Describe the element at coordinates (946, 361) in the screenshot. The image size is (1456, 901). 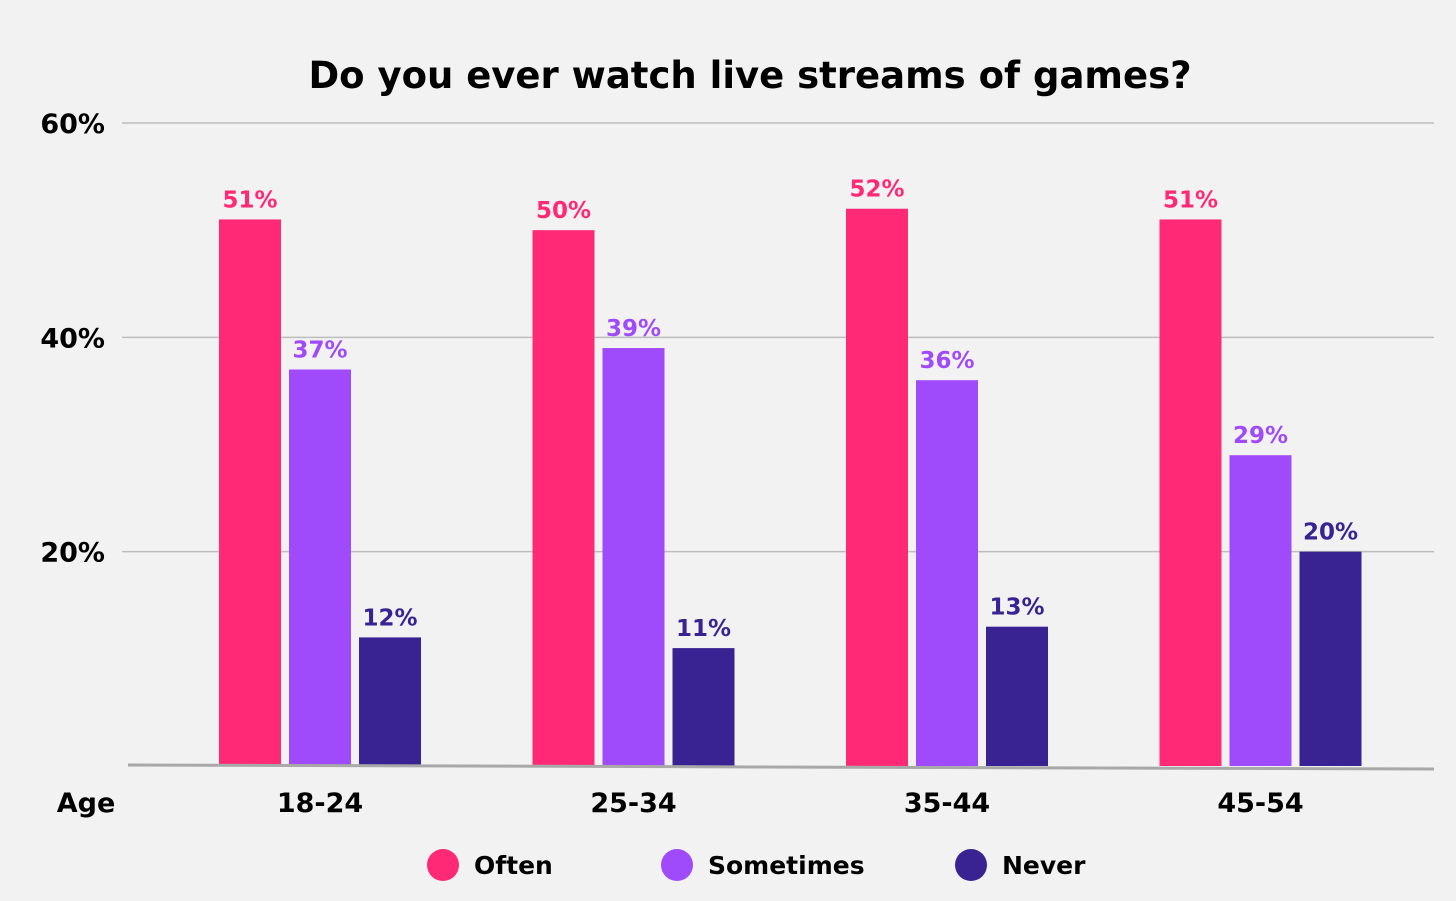
I see `data-label: 36%` at that location.